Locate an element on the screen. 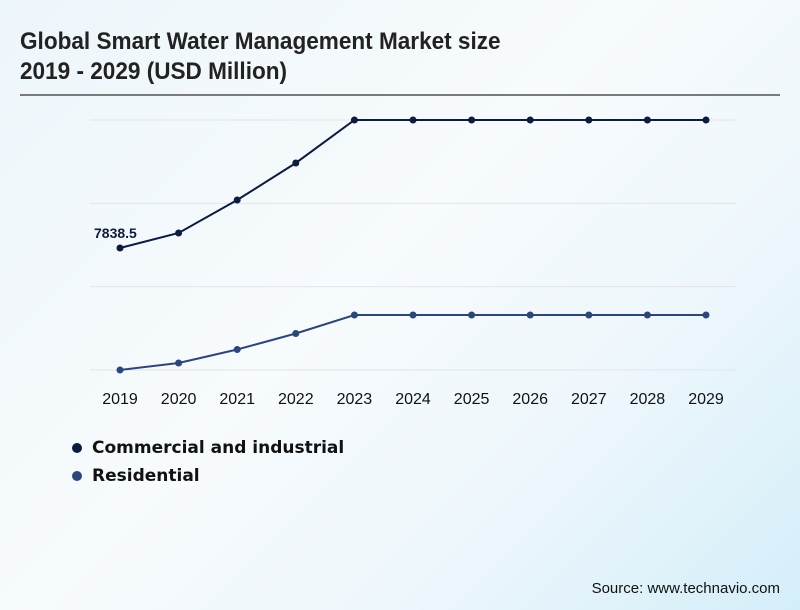 The height and width of the screenshot is (610, 800). data-labels: 7838.5 is located at coordinates (115, 233).